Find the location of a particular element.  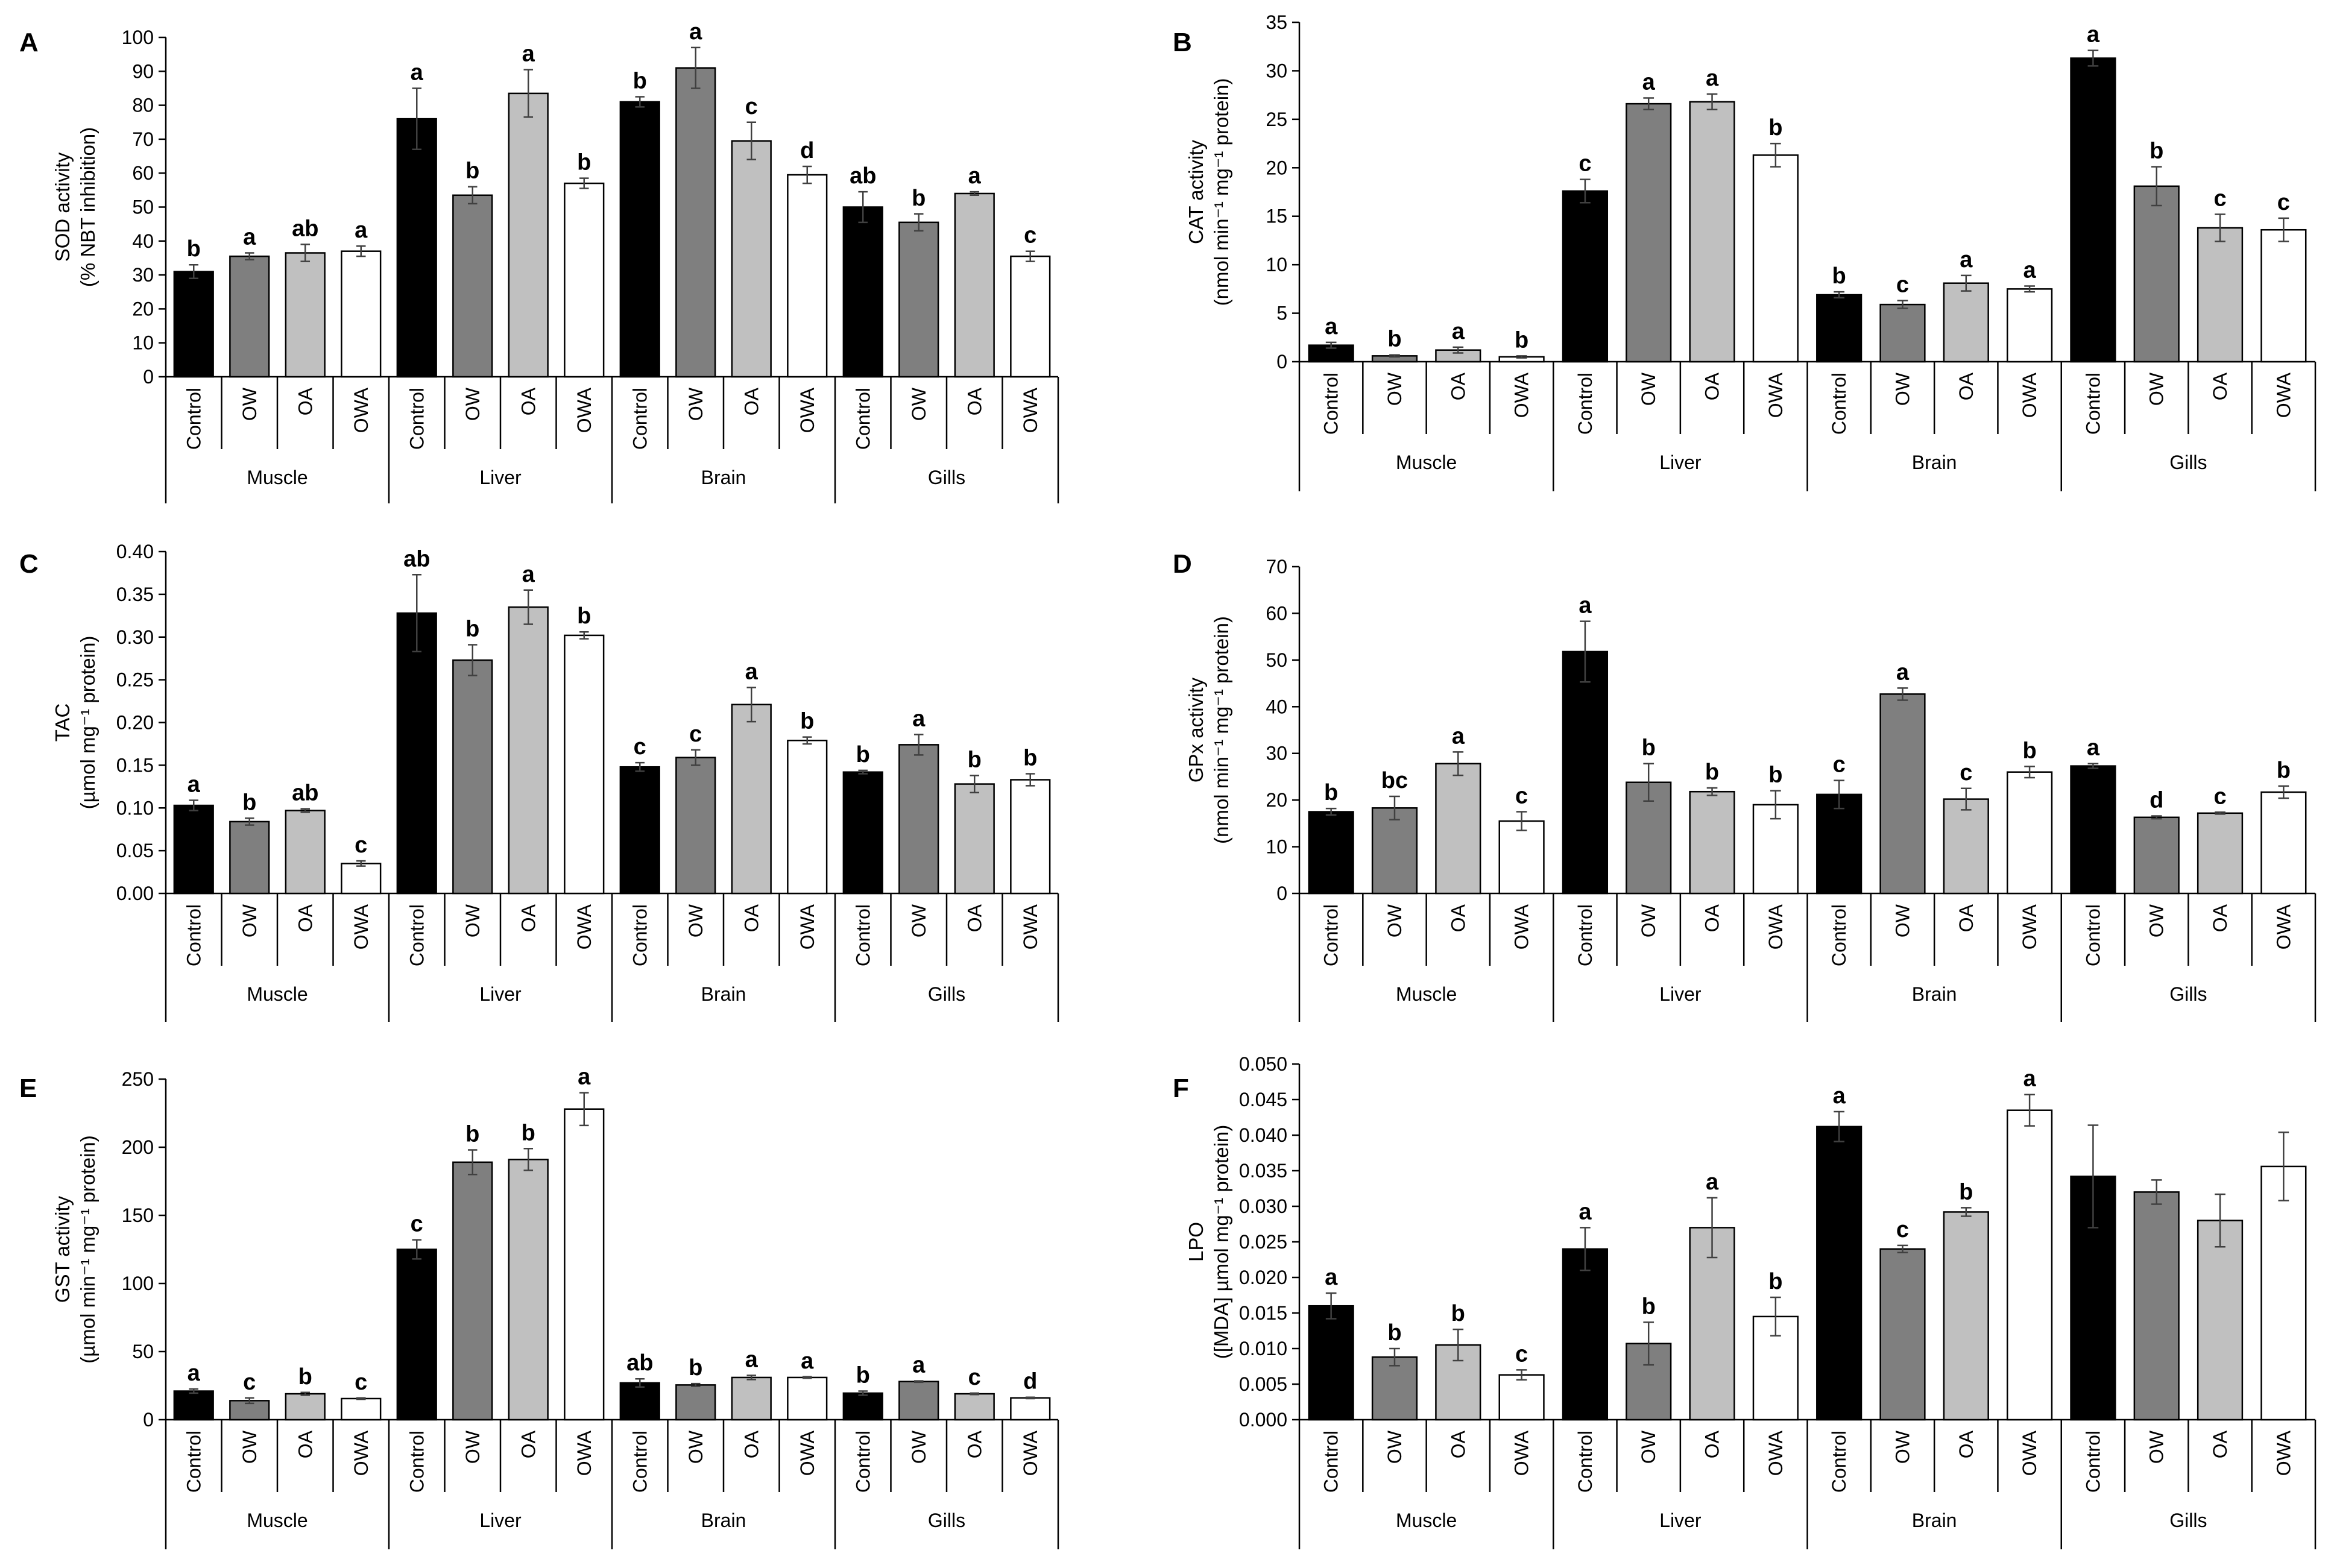

group-label-brain: Brain is located at coordinates (1934, 994).